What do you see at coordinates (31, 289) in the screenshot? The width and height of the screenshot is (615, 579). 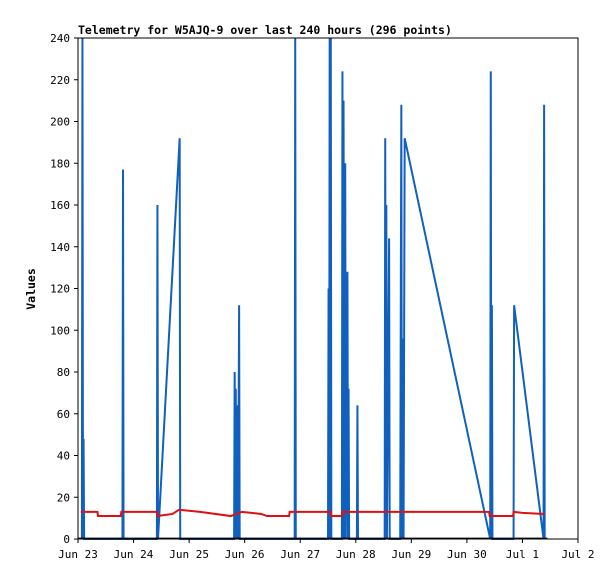 I see `y-axis-label: Values` at bounding box center [31, 289].